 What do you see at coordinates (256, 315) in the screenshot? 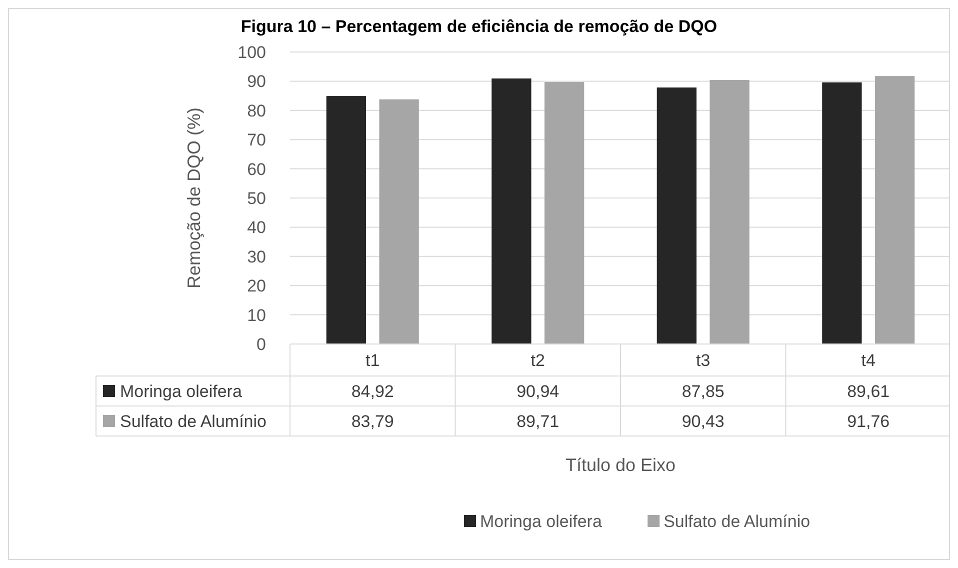
I see `y-tick-label: 10` at bounding box center [256, 315].